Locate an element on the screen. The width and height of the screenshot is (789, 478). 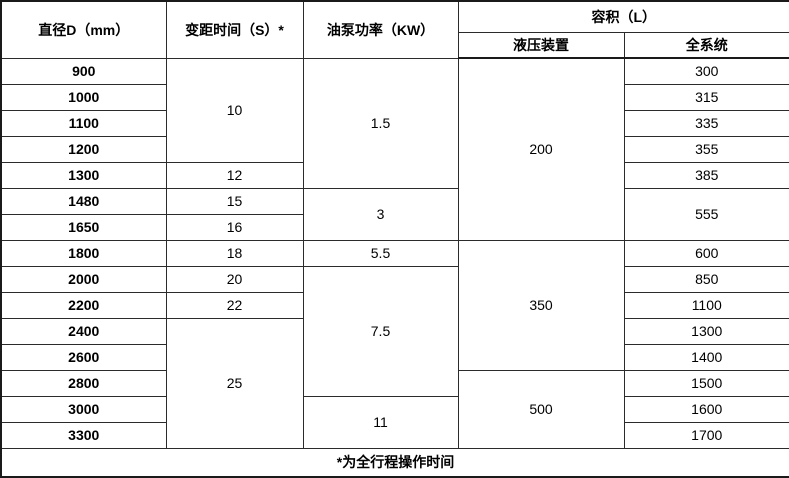
cell-diameter: 2400 is located at coordinates (83, 331).